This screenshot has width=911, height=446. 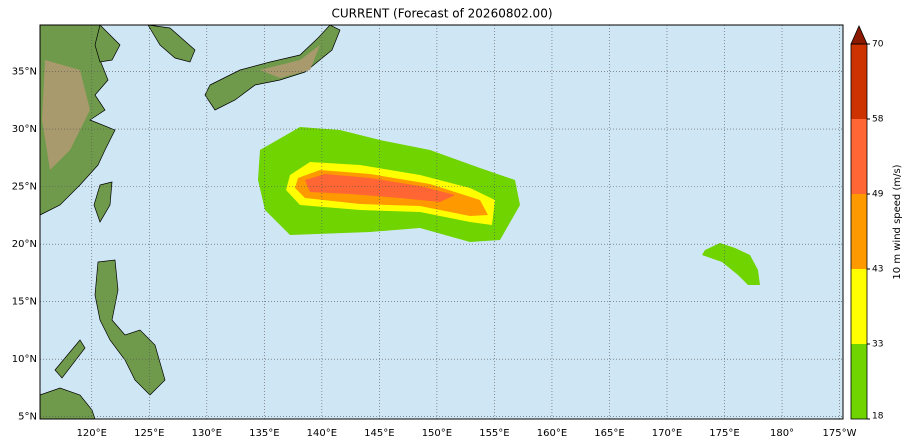 What do you see at coordinates (877, 345) in the screenshot?
I see `colorbar-tick-label: 33` at bounding box center [877, 345].